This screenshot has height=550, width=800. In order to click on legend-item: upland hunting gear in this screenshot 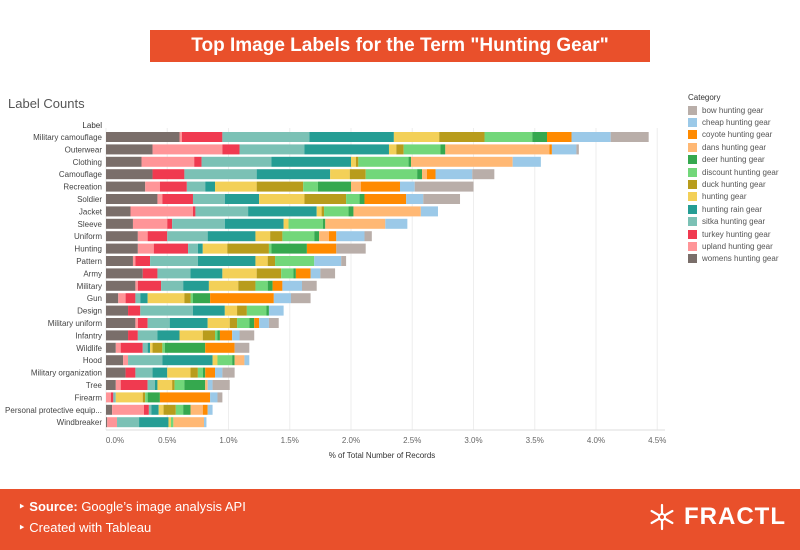, I will do `click(733, 246)`.